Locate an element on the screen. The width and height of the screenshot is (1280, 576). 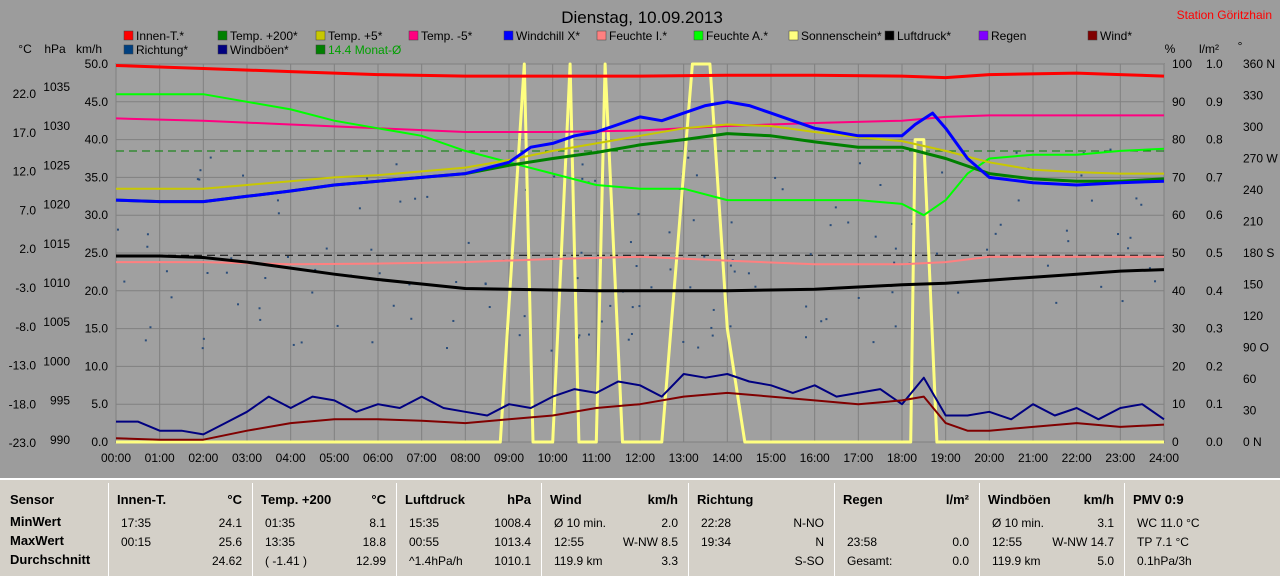
wind-r3-label: 119.9 km is located at coordinates (578, 561).